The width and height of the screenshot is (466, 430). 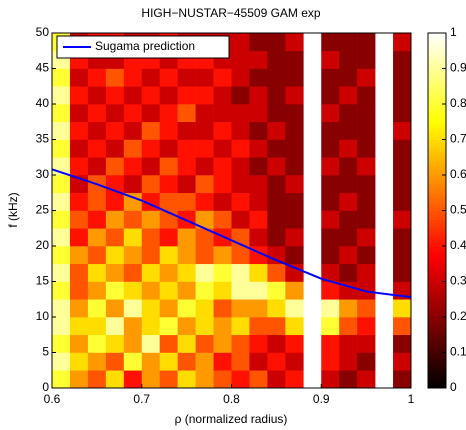 What do you see at coordinates (453, 32) in the screenshot?
I see `colorbar-tick-label: 1` at bounding box center [453, 32].